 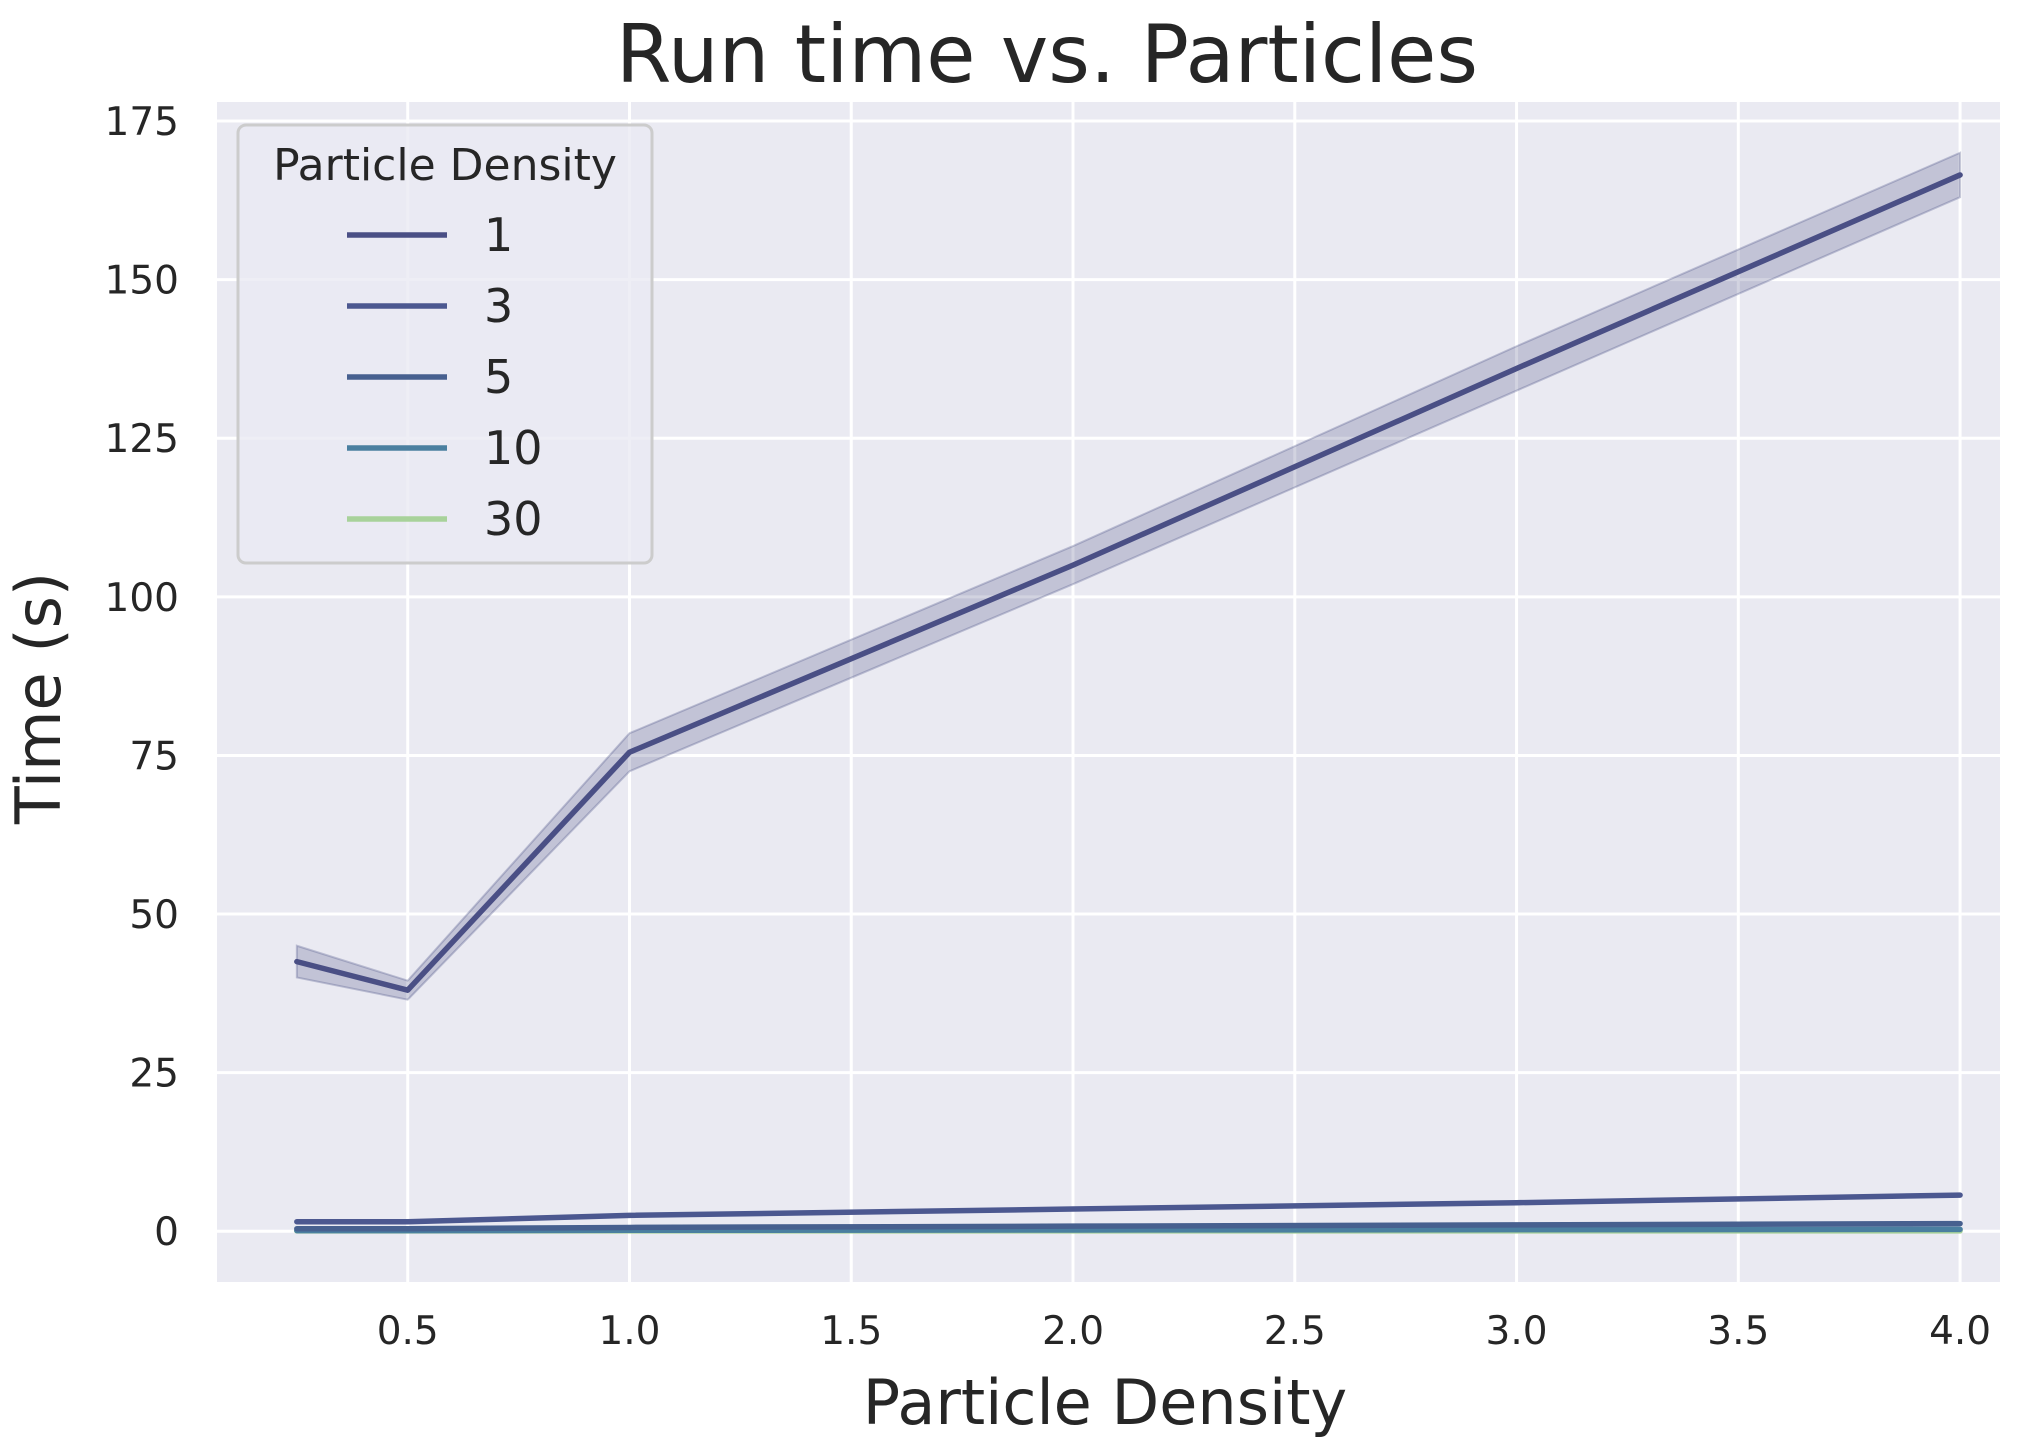 I want to click on x-tick-label: 3.5, so click(x=1738, y=1331).